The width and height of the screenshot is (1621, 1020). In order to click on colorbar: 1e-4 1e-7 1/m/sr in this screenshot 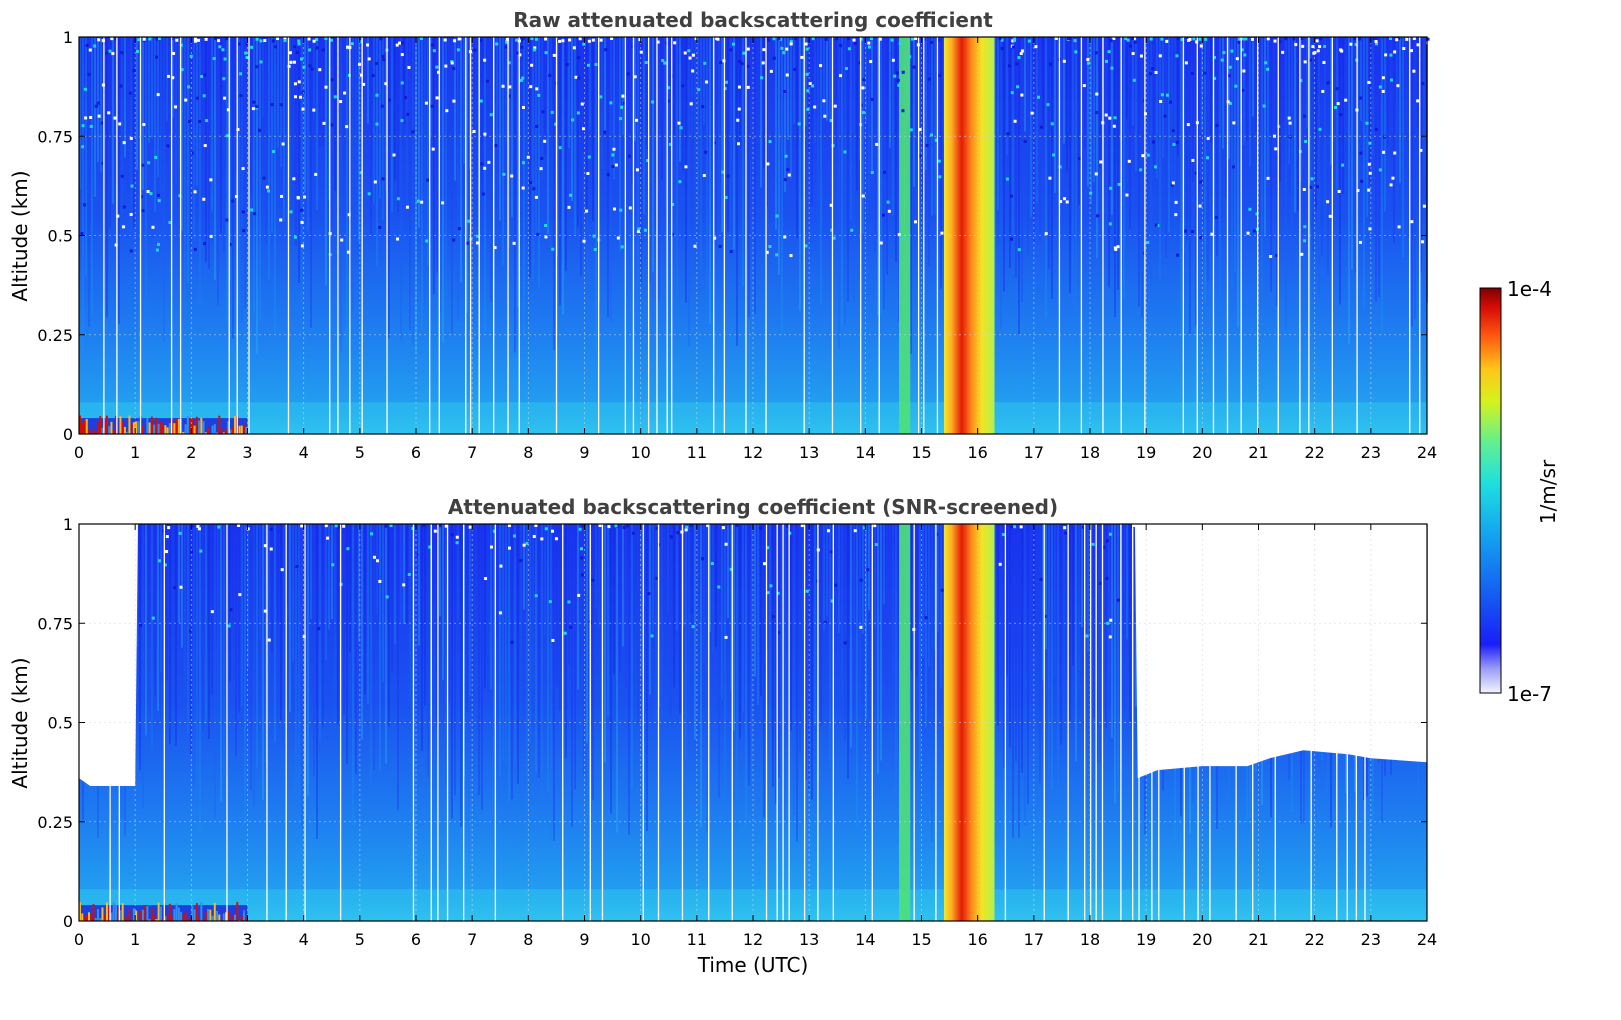, I will do `click(1519, 491)`.